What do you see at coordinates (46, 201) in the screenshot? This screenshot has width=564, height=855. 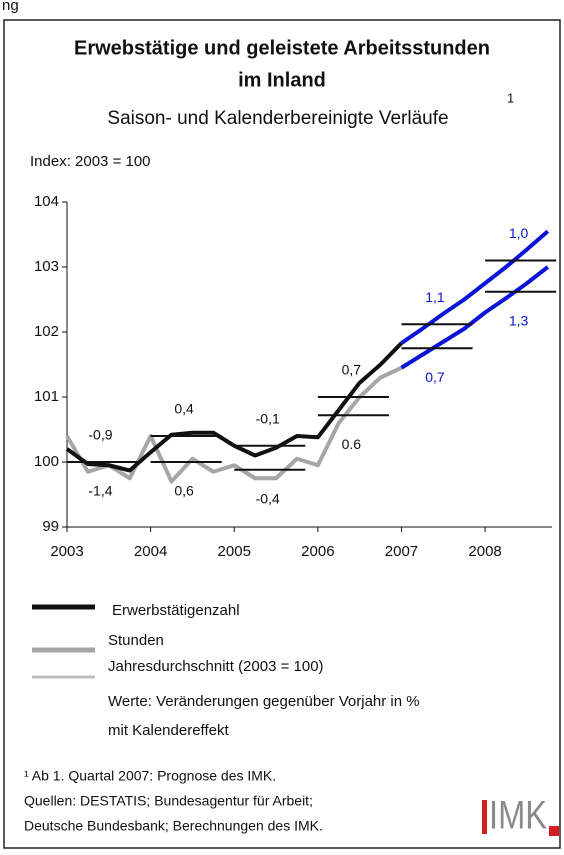 I see `y-tick-label: 104` at bounding box center [46, 201].